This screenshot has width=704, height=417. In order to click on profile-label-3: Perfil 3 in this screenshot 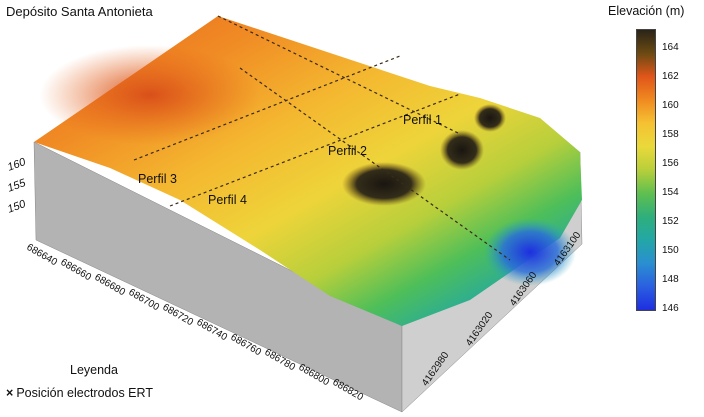, I will do `click(157, 179)`.